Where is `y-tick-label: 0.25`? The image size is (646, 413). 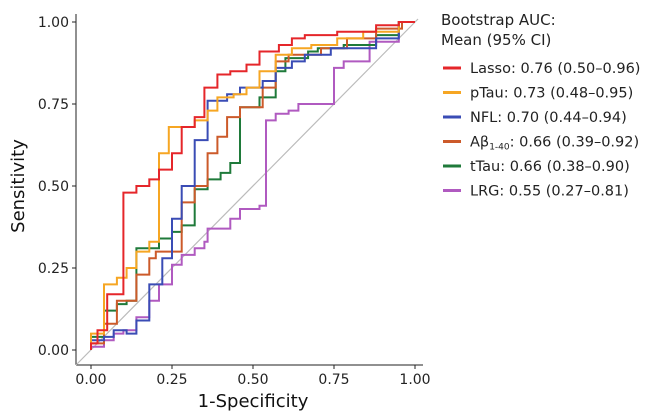 y-tick-label: 0.25 is located at coordinates (53, 269).